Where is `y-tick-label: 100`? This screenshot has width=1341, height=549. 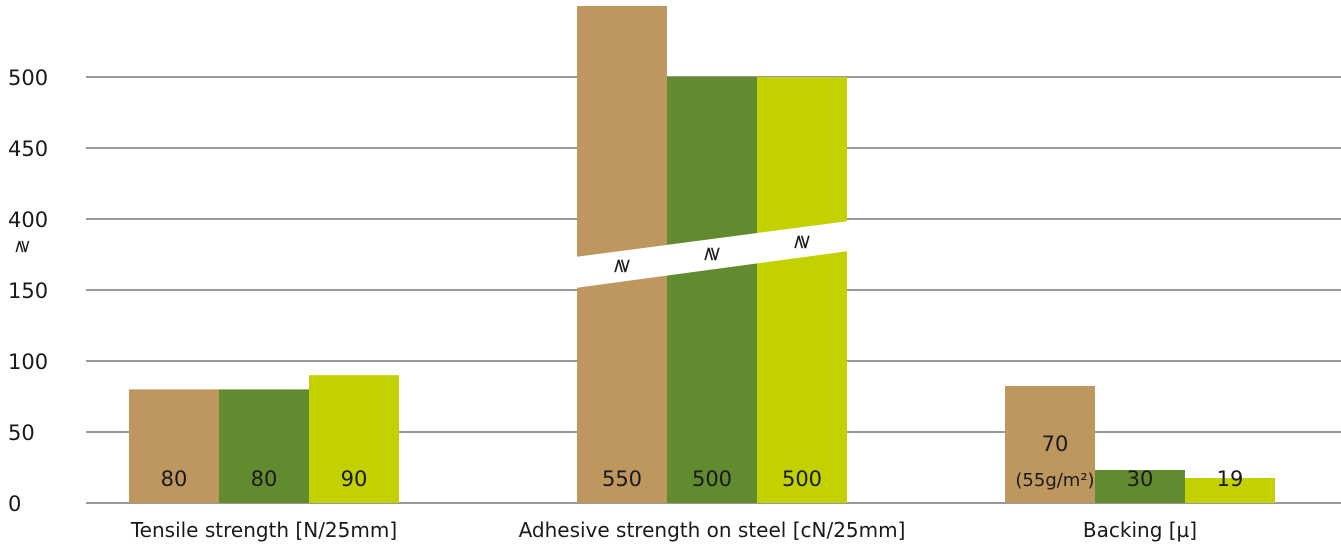
y-tick-label: 100 is located at coordinates (28, 362).